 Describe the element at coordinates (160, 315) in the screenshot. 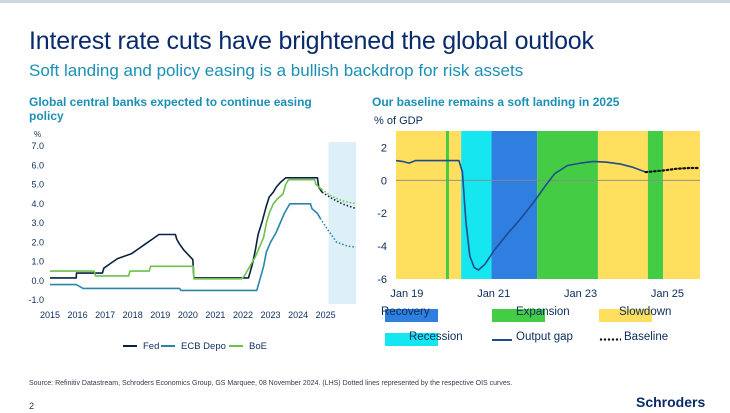

I see `left-x-tick-label: 2019` at that location.